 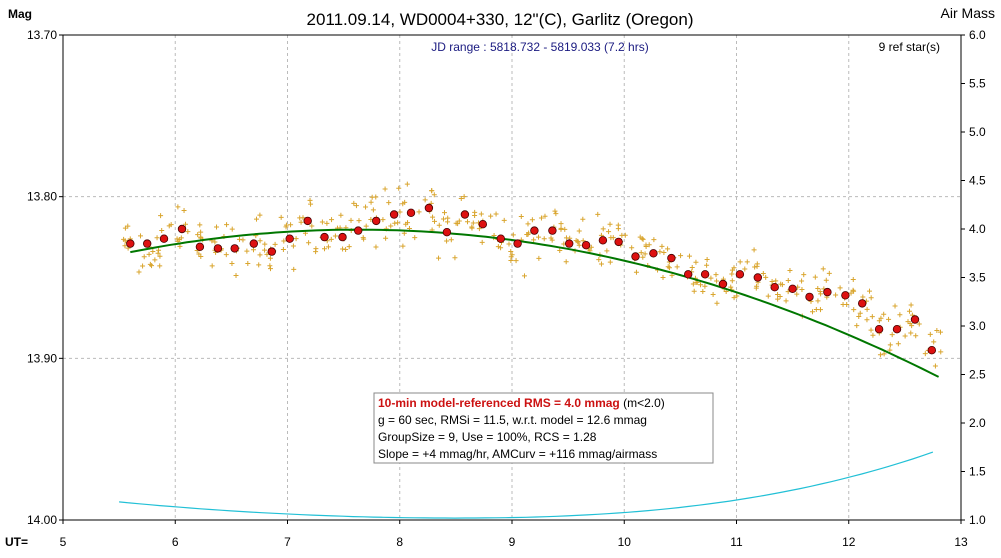 I want to click on y-left-tick-label: 13.70, so click(x=42, y=35).